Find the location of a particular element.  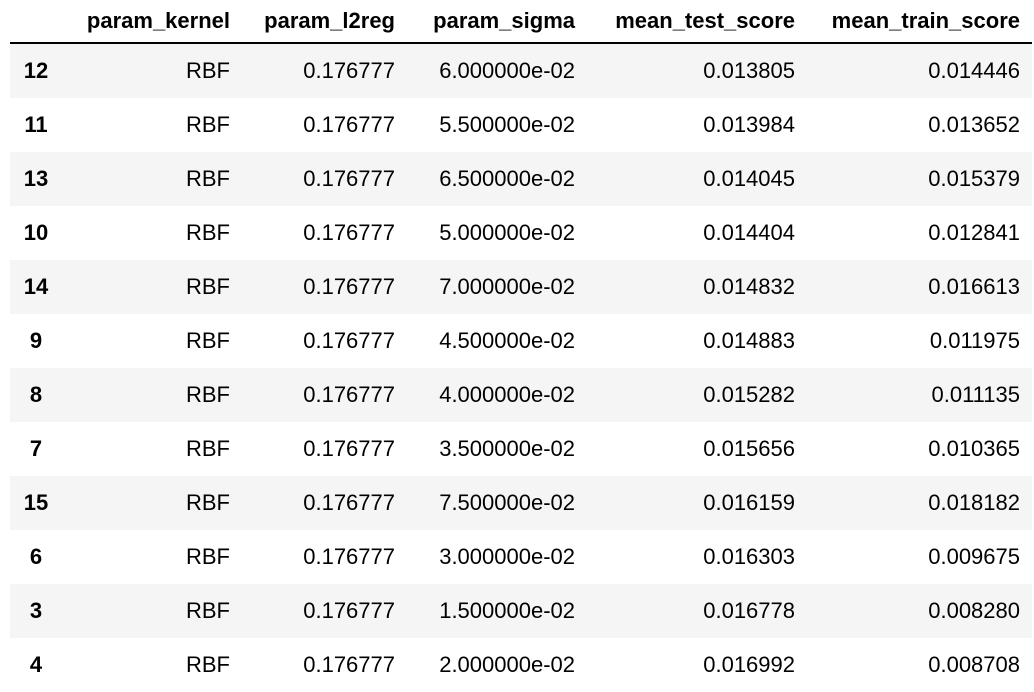

cell-mean-test-score: 0.015656 is located at coordinates (749, 448).